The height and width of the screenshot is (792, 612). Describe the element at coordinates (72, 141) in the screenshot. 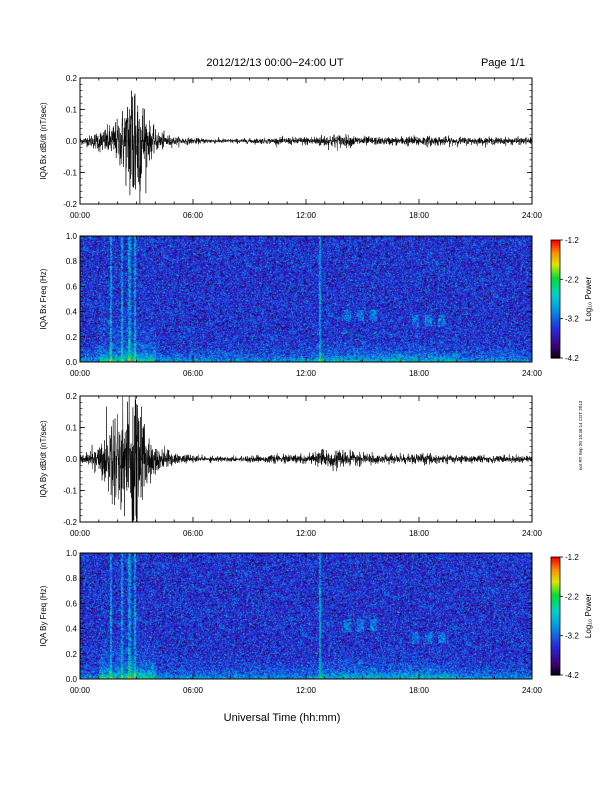

I see `y-tick-label: 0.0` at that location.